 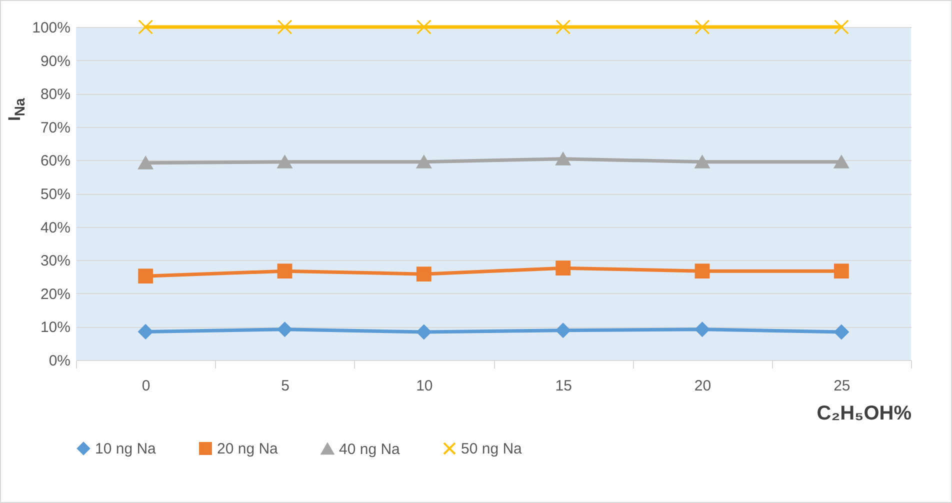 What do you see at coordinates (285, 386) in the screenshot?
I see `x-tick-label: 5` at bounding box center [285, 386].